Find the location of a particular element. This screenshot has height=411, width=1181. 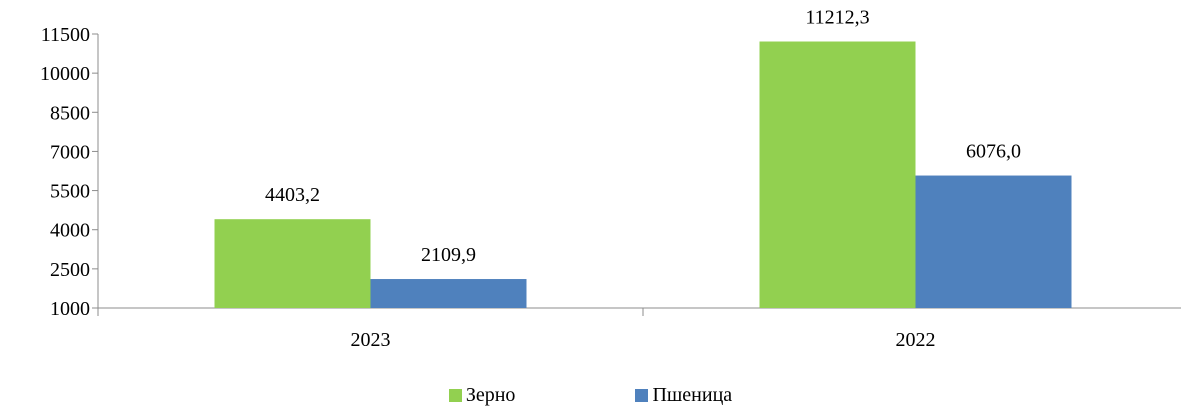

data-label-wheat-2023: 2109,9 is located at coordinates (448, 255).